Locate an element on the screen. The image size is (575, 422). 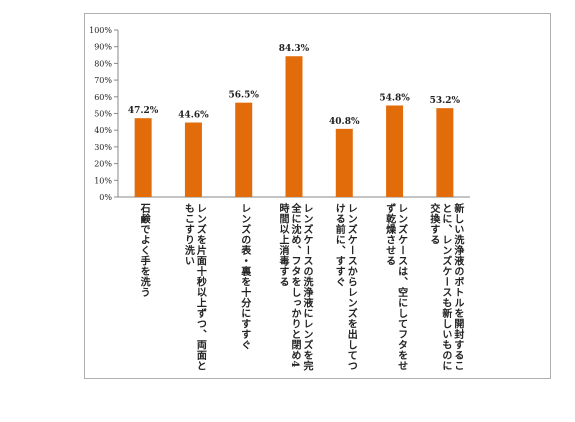
y-tick-label: 60% is located at coordinates (103, 97).